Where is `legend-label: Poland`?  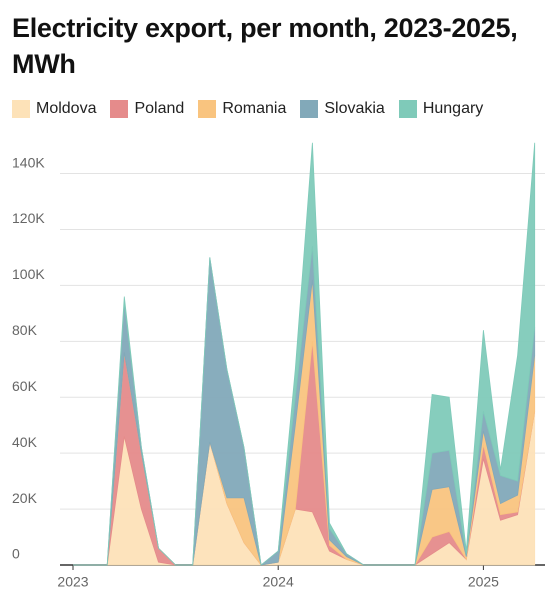 legend-label: Poland is located at coordinates (159, 108).